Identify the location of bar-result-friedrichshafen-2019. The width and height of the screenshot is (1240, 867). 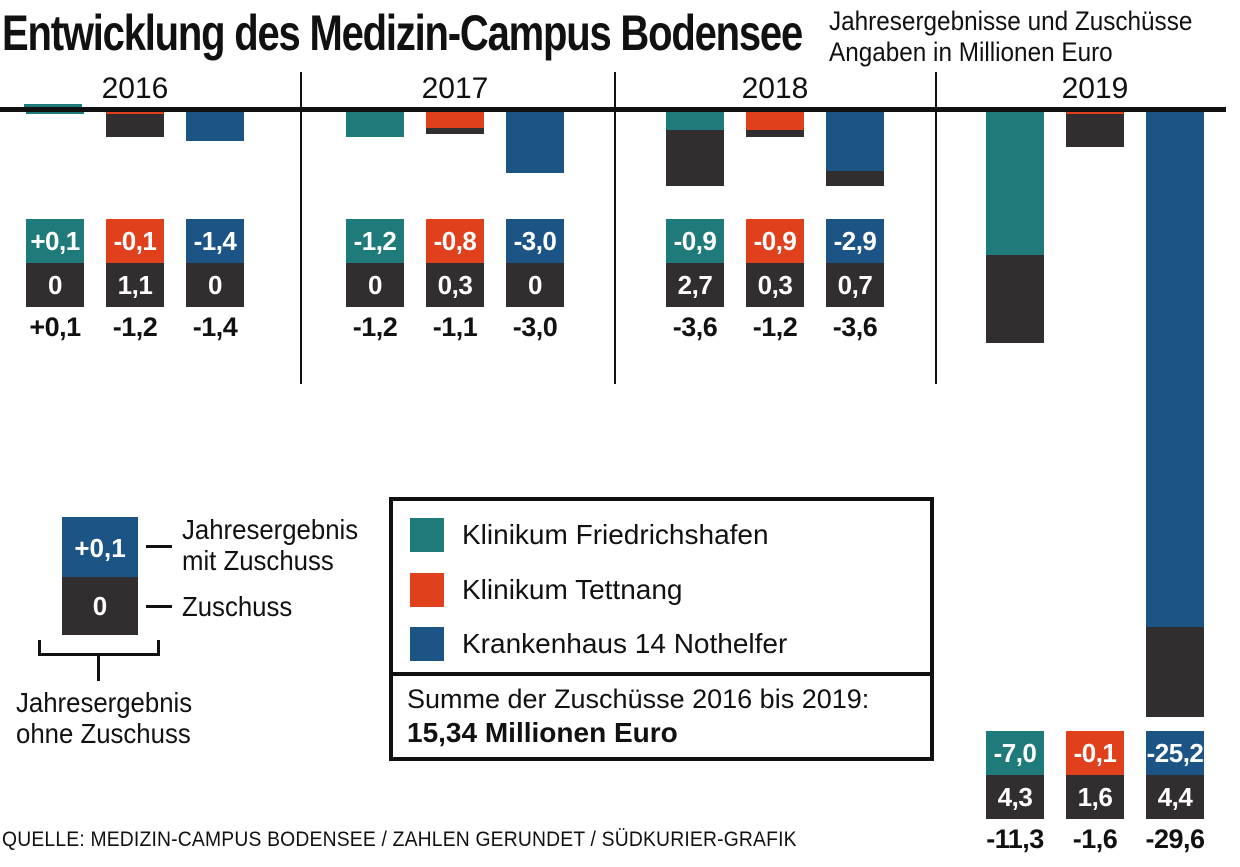
(1015, 184).